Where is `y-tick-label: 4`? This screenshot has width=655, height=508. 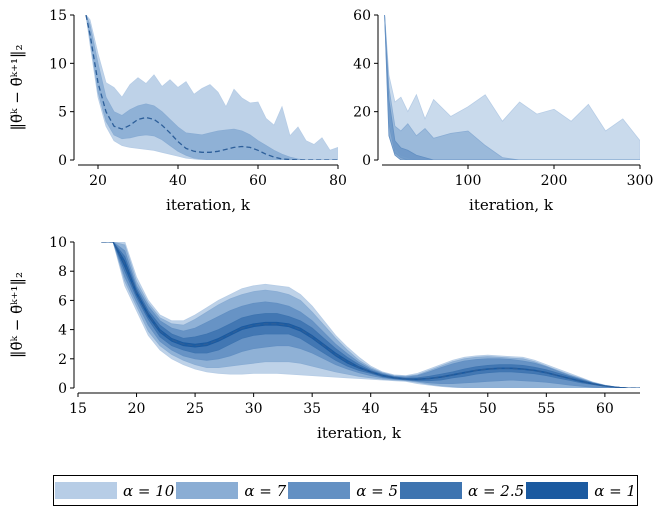
y-tick-label: 4 is located at coordinates (62, 331).